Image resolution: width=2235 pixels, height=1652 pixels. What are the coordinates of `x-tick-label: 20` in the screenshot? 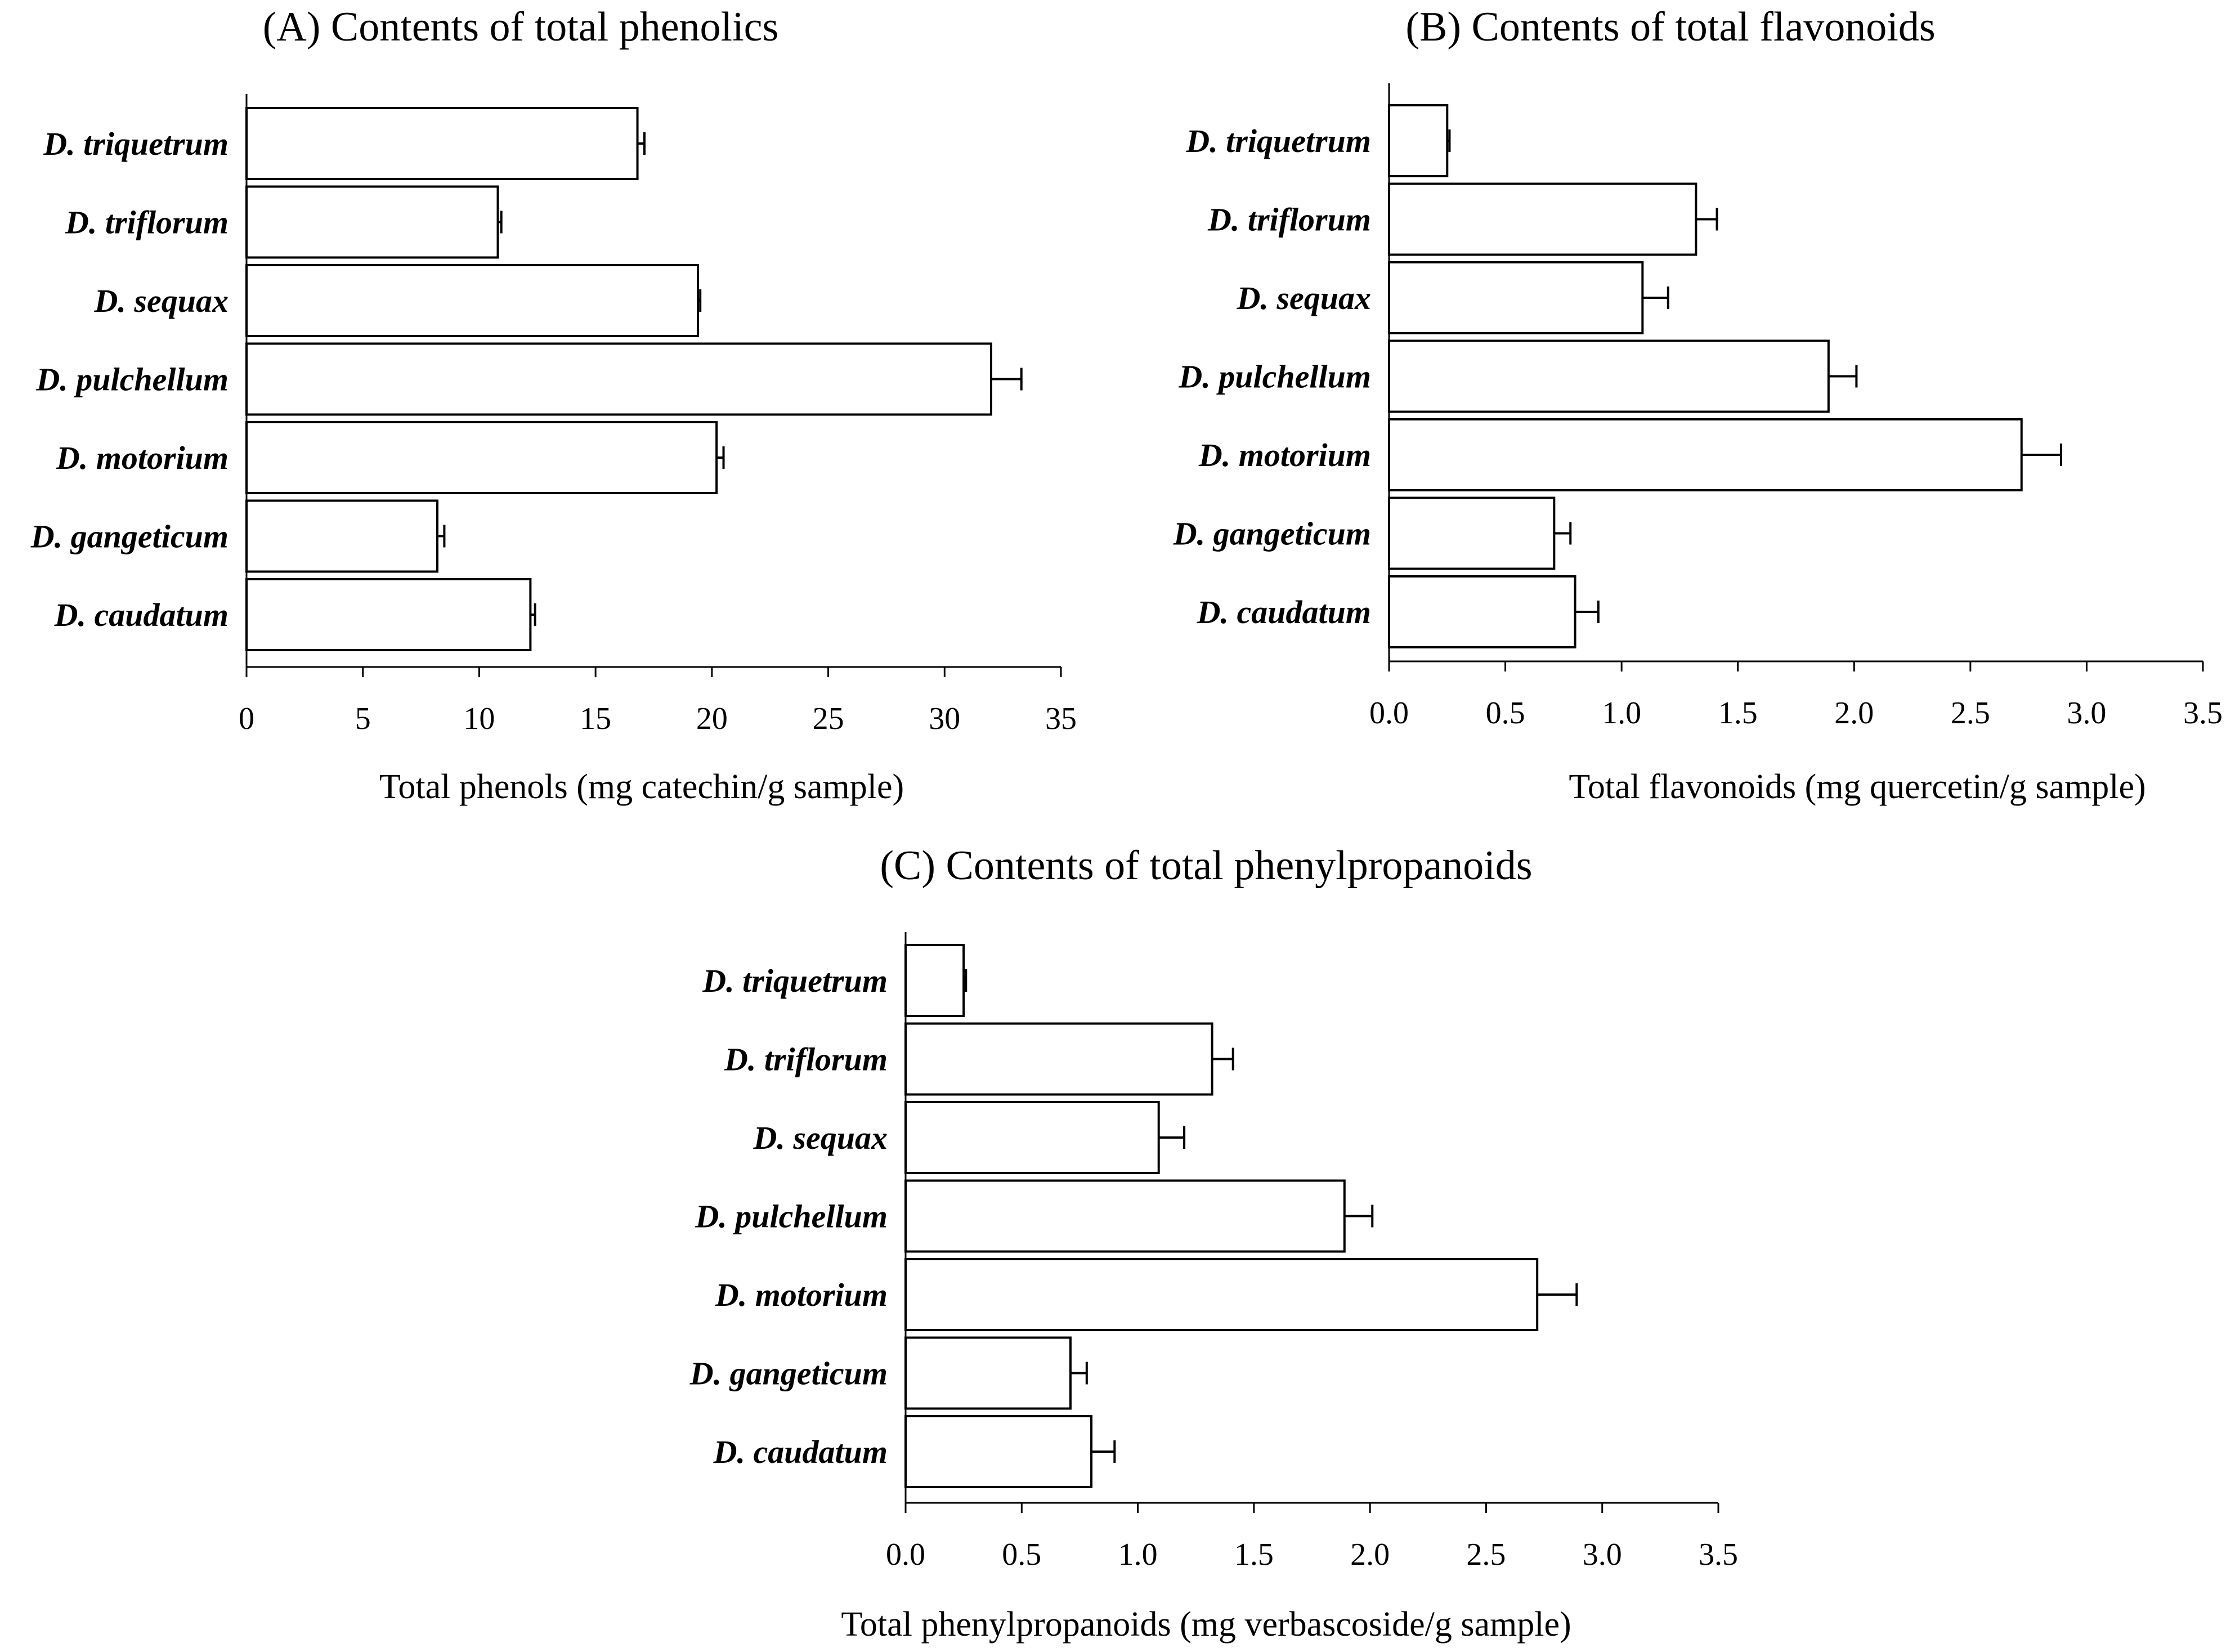 It's located at (712, 718).